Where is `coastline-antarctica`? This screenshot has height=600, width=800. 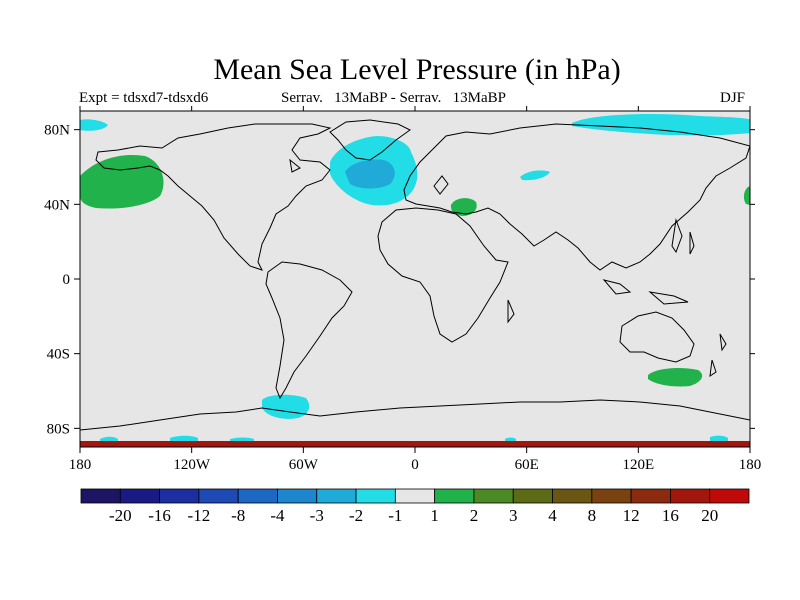 coastline-antarctica is located at coordinates (415, 415).